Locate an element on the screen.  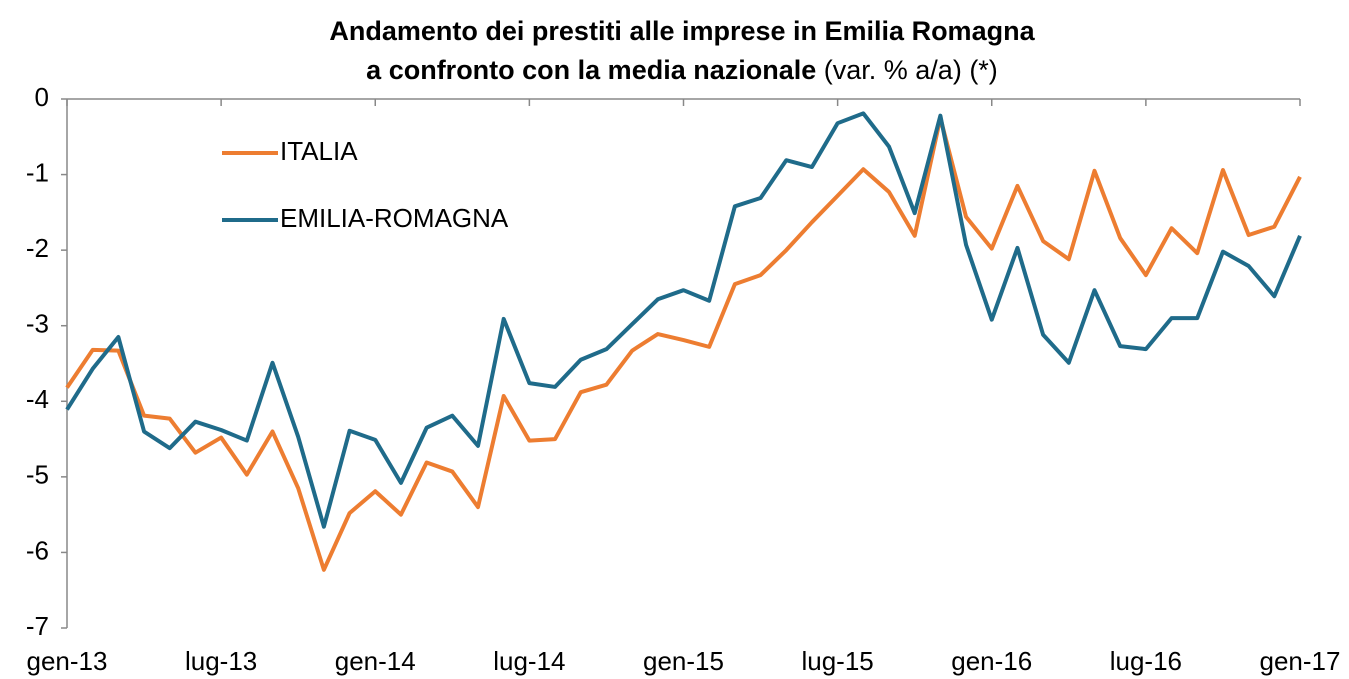
x-tick-label: lug-15 is located at coordinates (837, 661).